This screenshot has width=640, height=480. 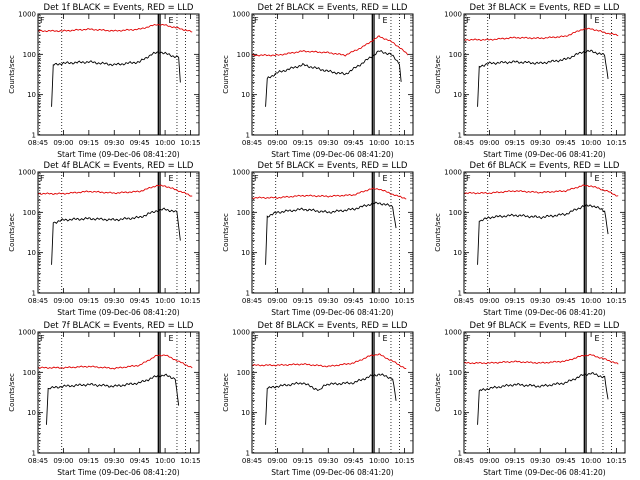 What do you see at coordinates (545, 8) in the screenshot?
I see `panel-title: Det 3f BLACK = Events, RED = LLD` at bounding box center [545, 8].